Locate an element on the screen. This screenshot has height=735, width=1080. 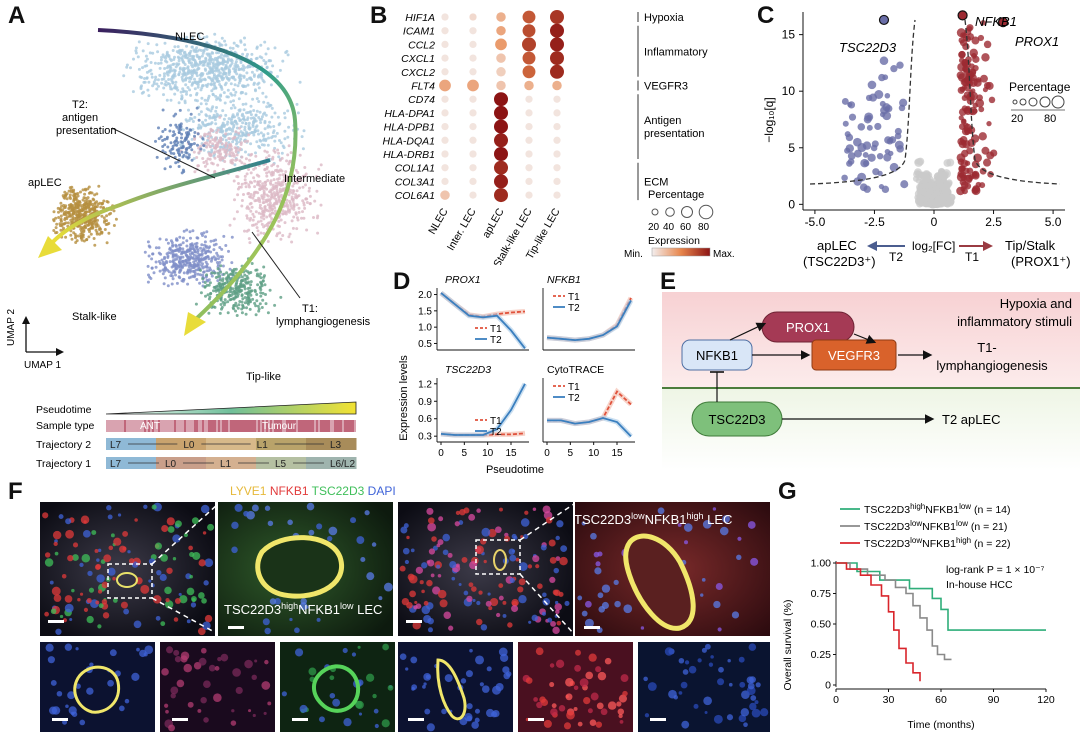
gene-label: HLA-DPA1 is located at coordinates (409, 114).